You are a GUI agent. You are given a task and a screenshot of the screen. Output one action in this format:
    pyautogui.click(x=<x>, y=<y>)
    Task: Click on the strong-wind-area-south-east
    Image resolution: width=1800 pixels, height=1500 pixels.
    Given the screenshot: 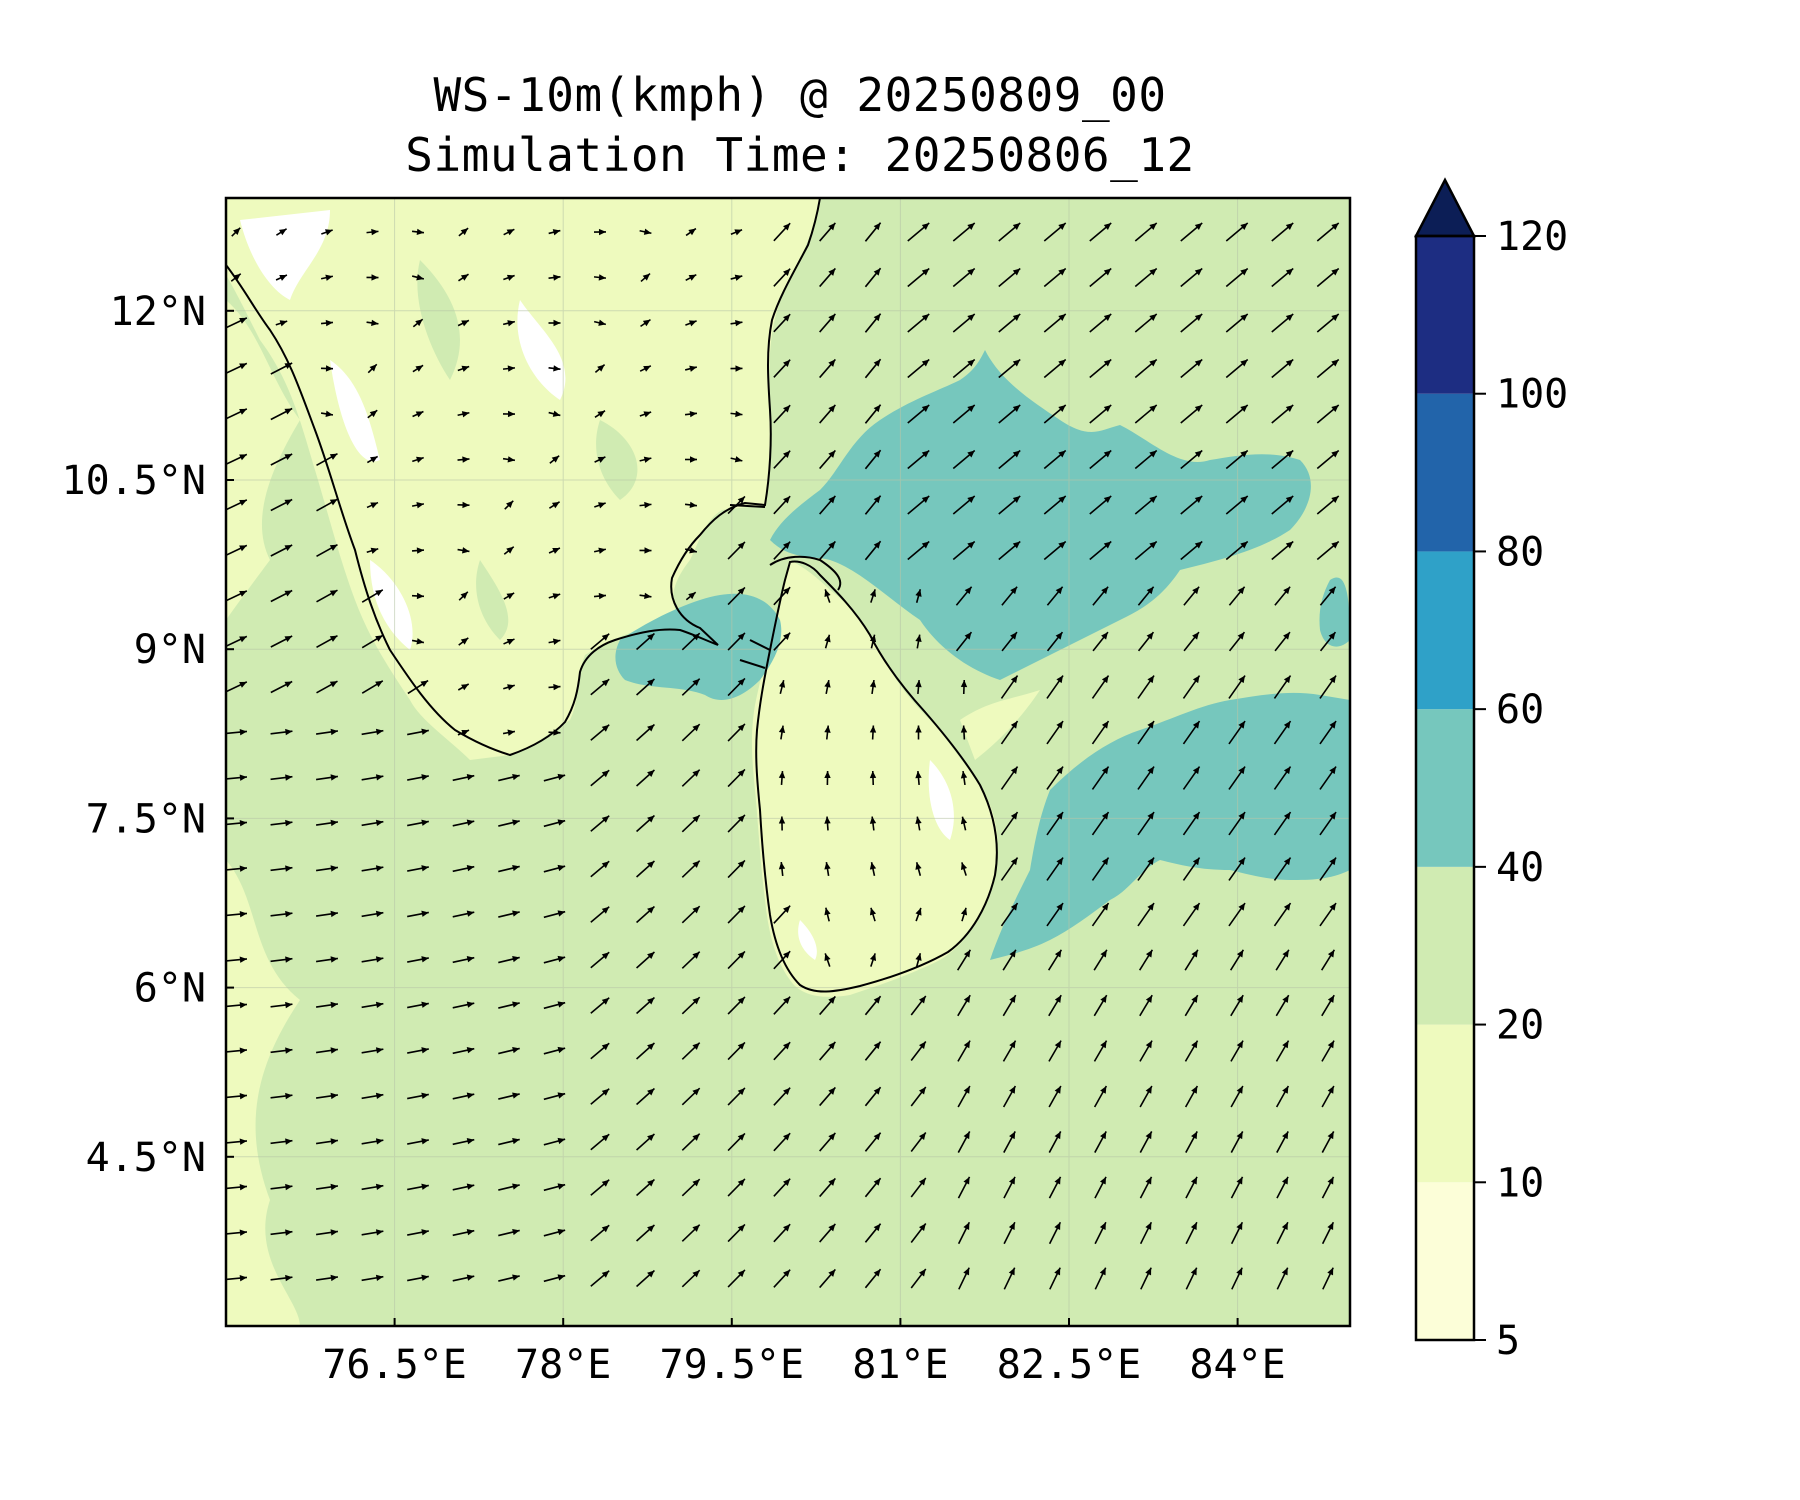 What is the action you would take?
    pyautogui.click(x=1170, y=826)
    